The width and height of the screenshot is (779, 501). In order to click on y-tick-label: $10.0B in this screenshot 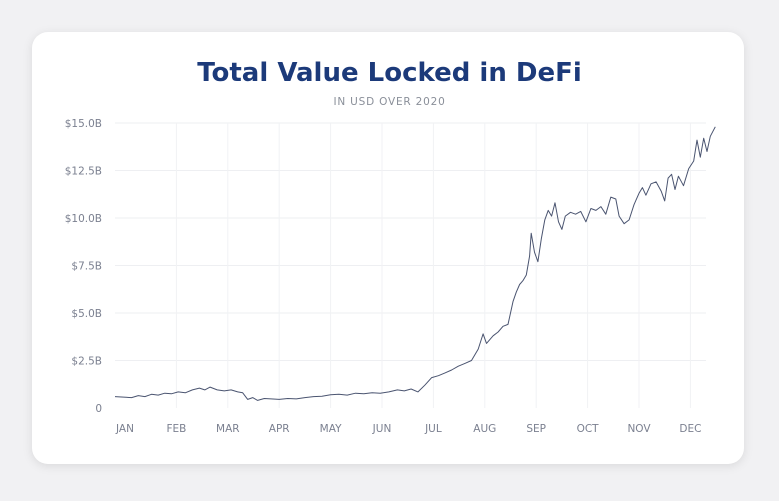, I will do `click(83, 219)`.